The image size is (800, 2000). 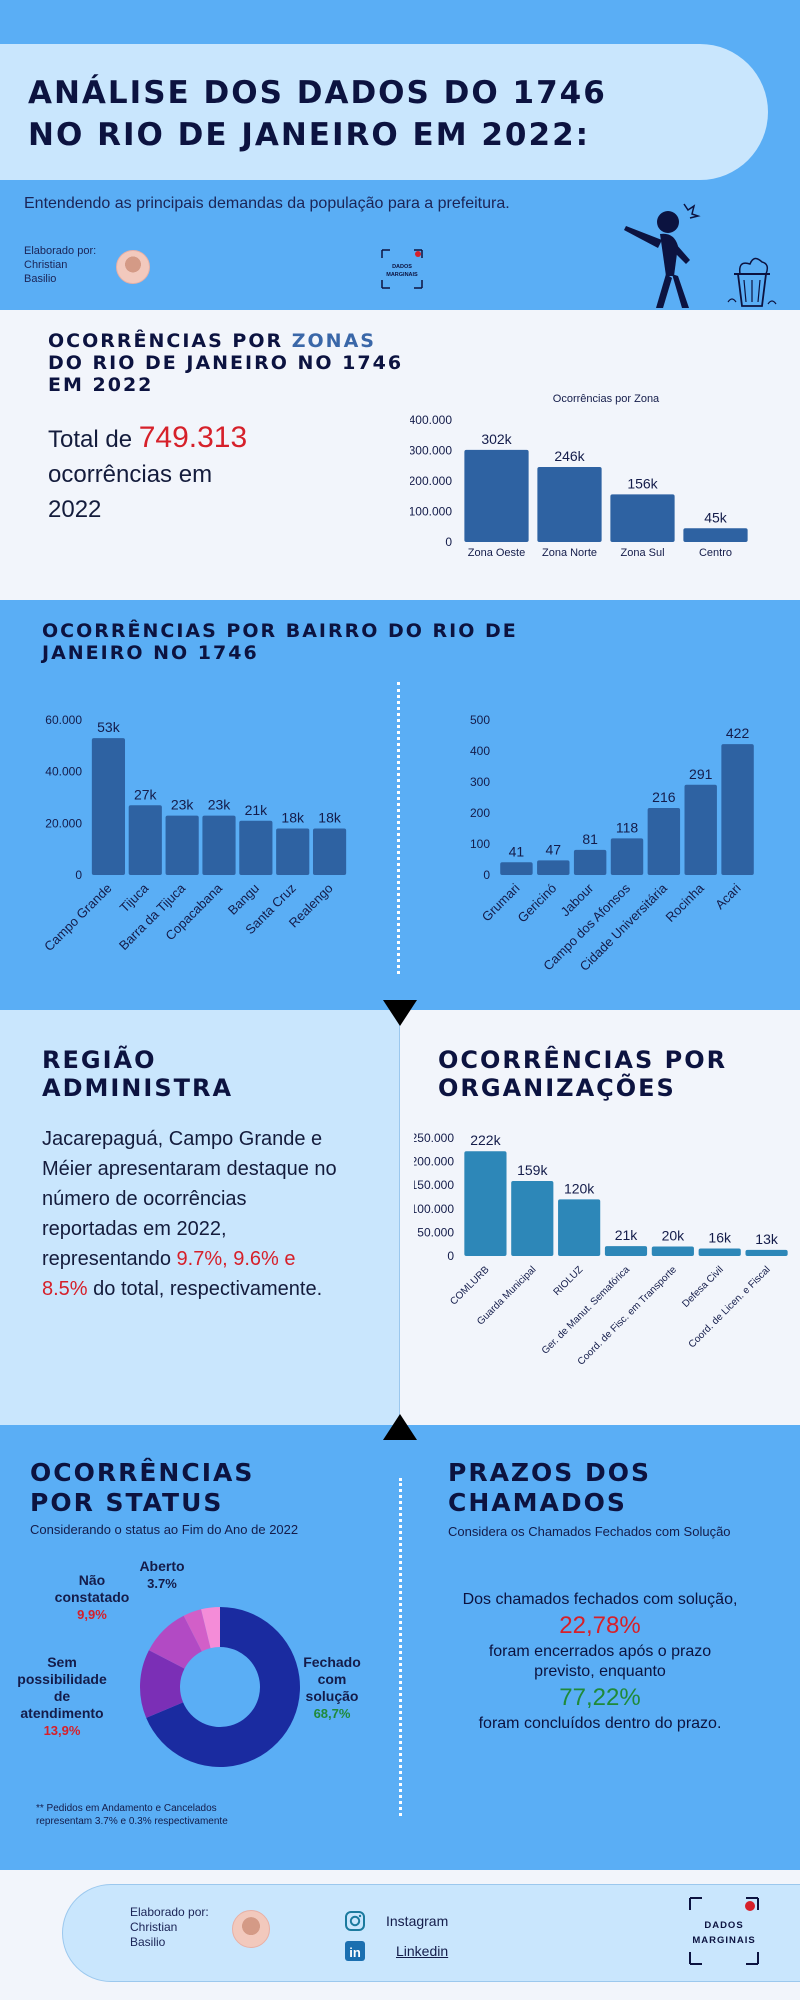 What do you see at coordinates (720, 1237) in the screenshot?
I see `bar-data-label: 16k` at bounding box center [720, 1237].